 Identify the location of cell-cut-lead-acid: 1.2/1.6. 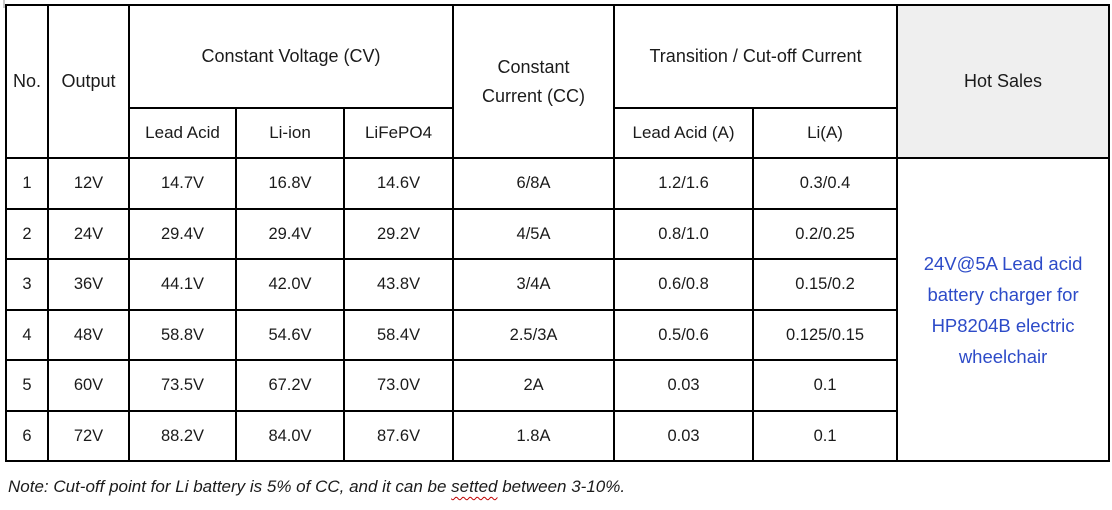
(684, 183).